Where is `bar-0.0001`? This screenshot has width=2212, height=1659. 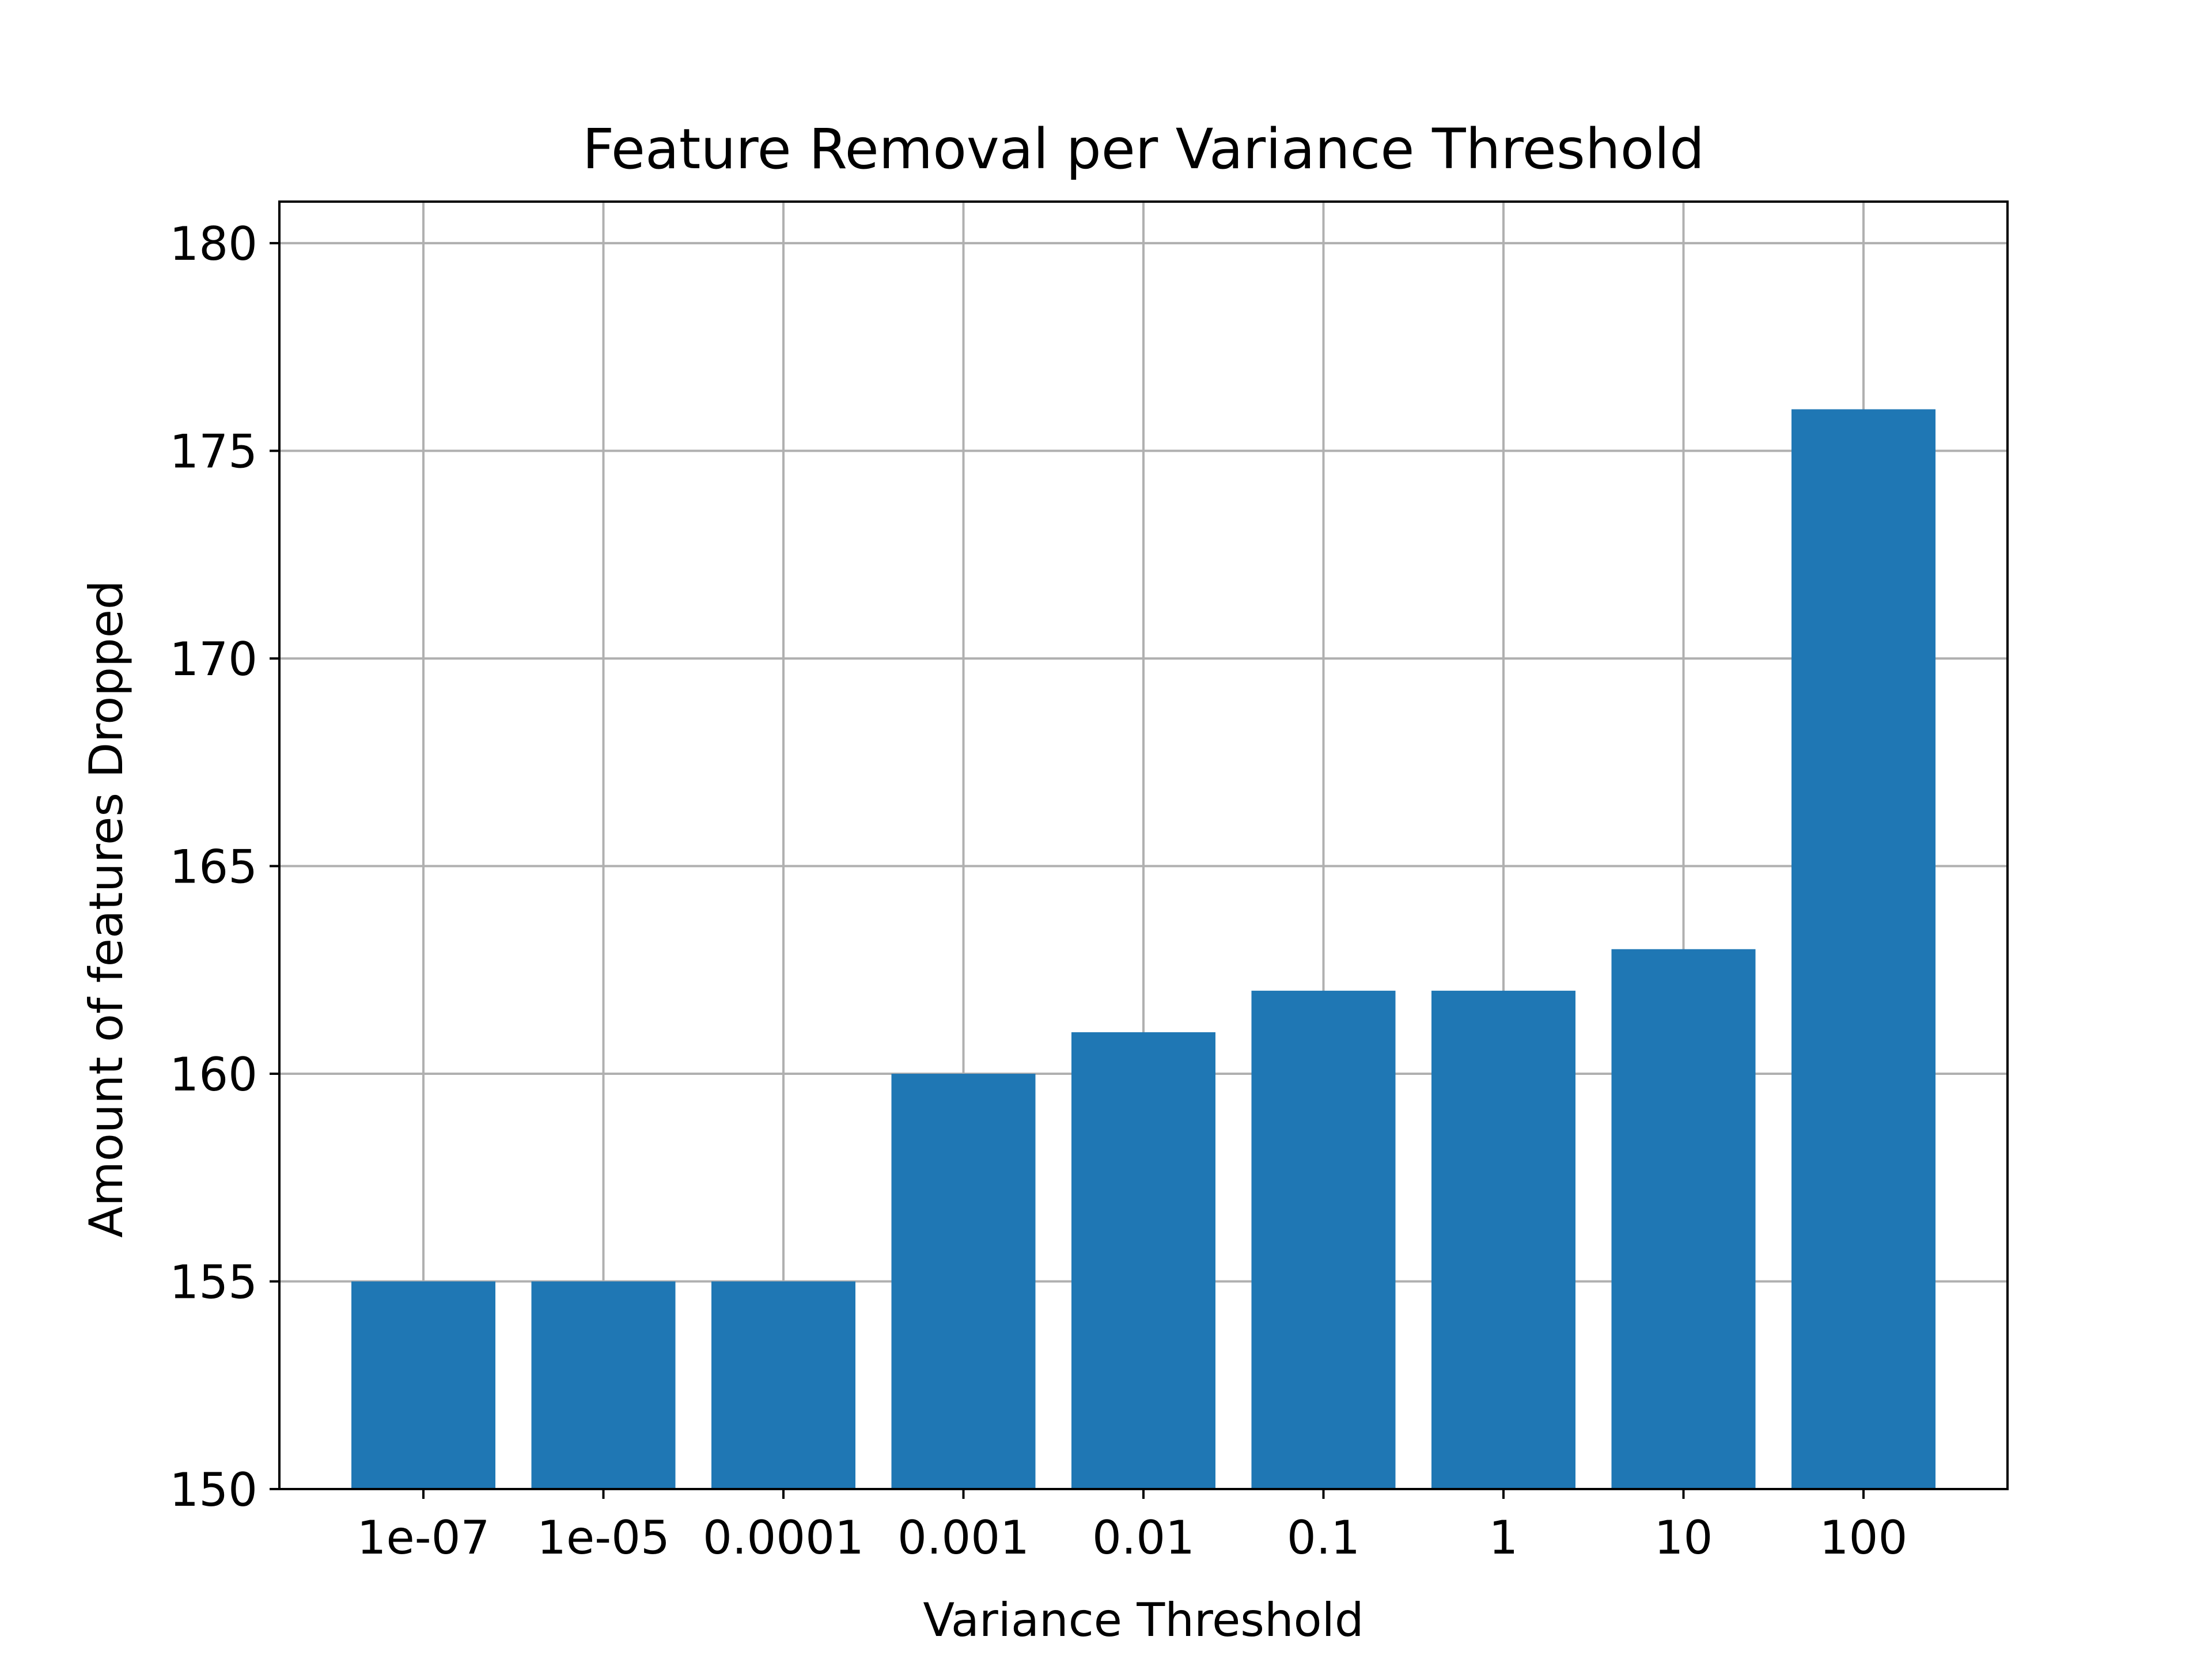 bar-0.0001 is located at coordinates (783, 1385).